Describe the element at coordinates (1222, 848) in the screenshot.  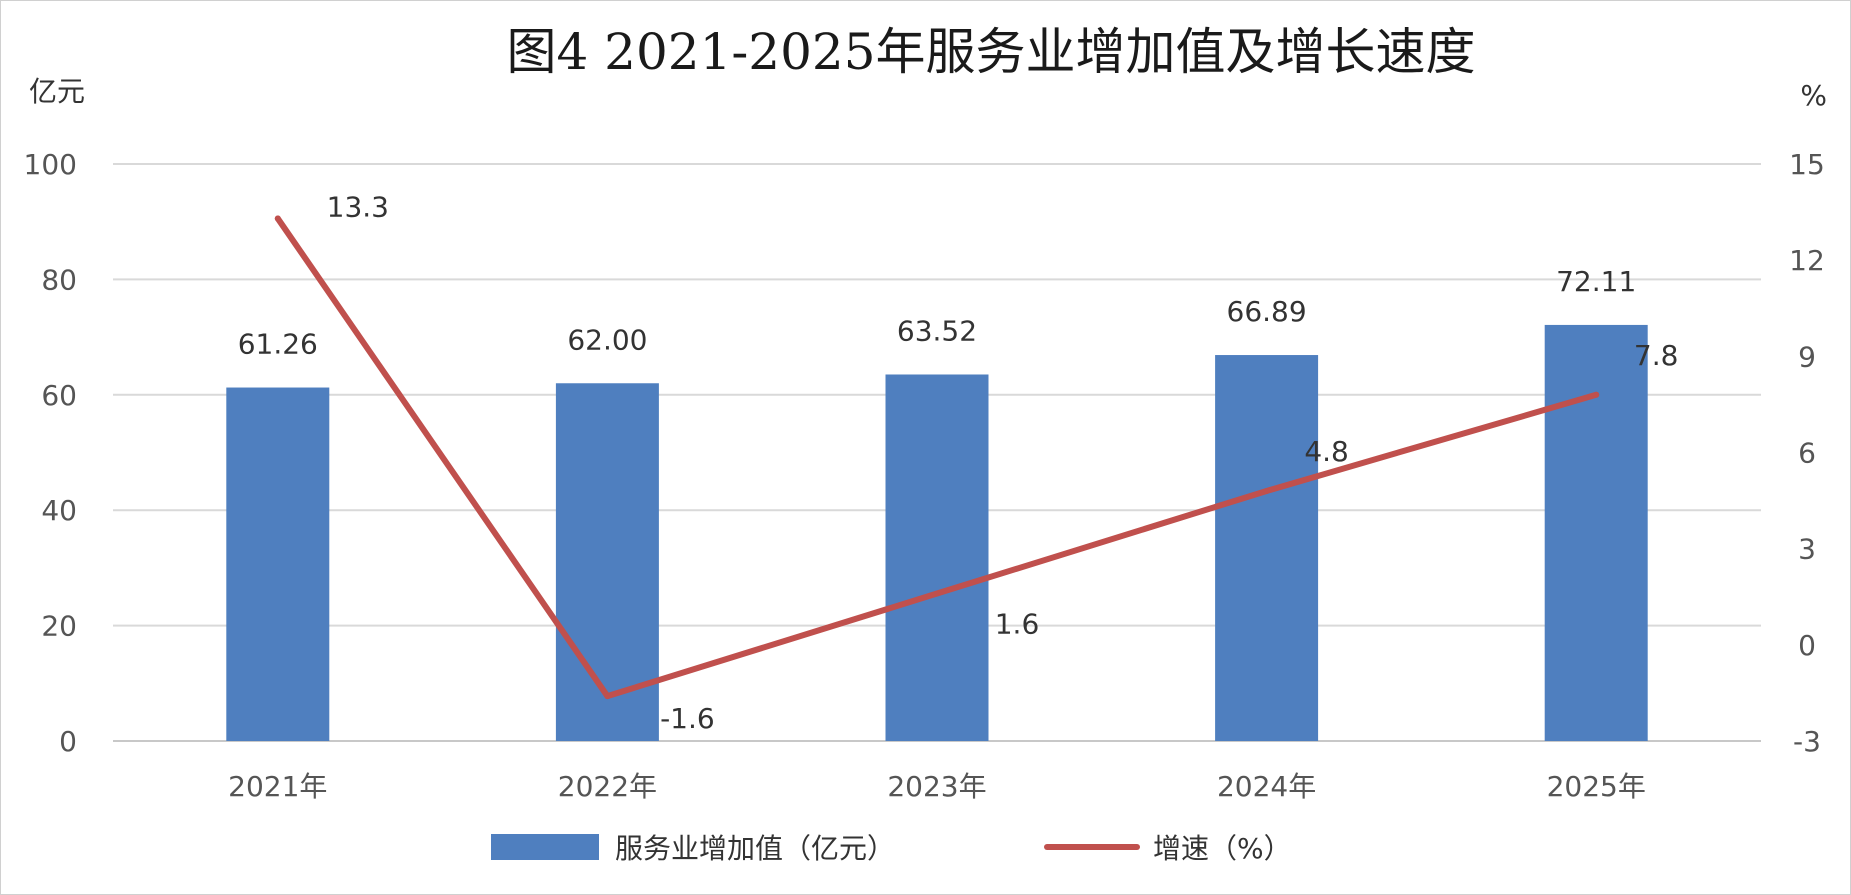
I see `legend-line-label: 增速（%）` at that location.